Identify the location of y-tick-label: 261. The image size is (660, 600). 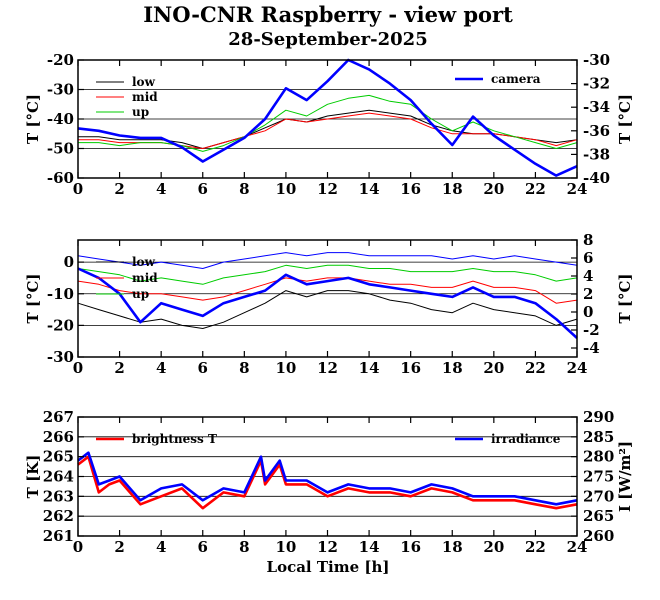
(58, 536).